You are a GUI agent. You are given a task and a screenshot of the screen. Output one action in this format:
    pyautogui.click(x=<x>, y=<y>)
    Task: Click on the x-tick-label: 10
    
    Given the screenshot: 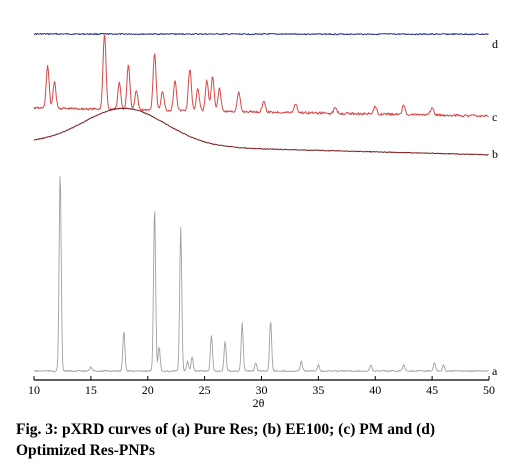 What is the action you would take?
    pyautogui.click(x=34, y=390)
    